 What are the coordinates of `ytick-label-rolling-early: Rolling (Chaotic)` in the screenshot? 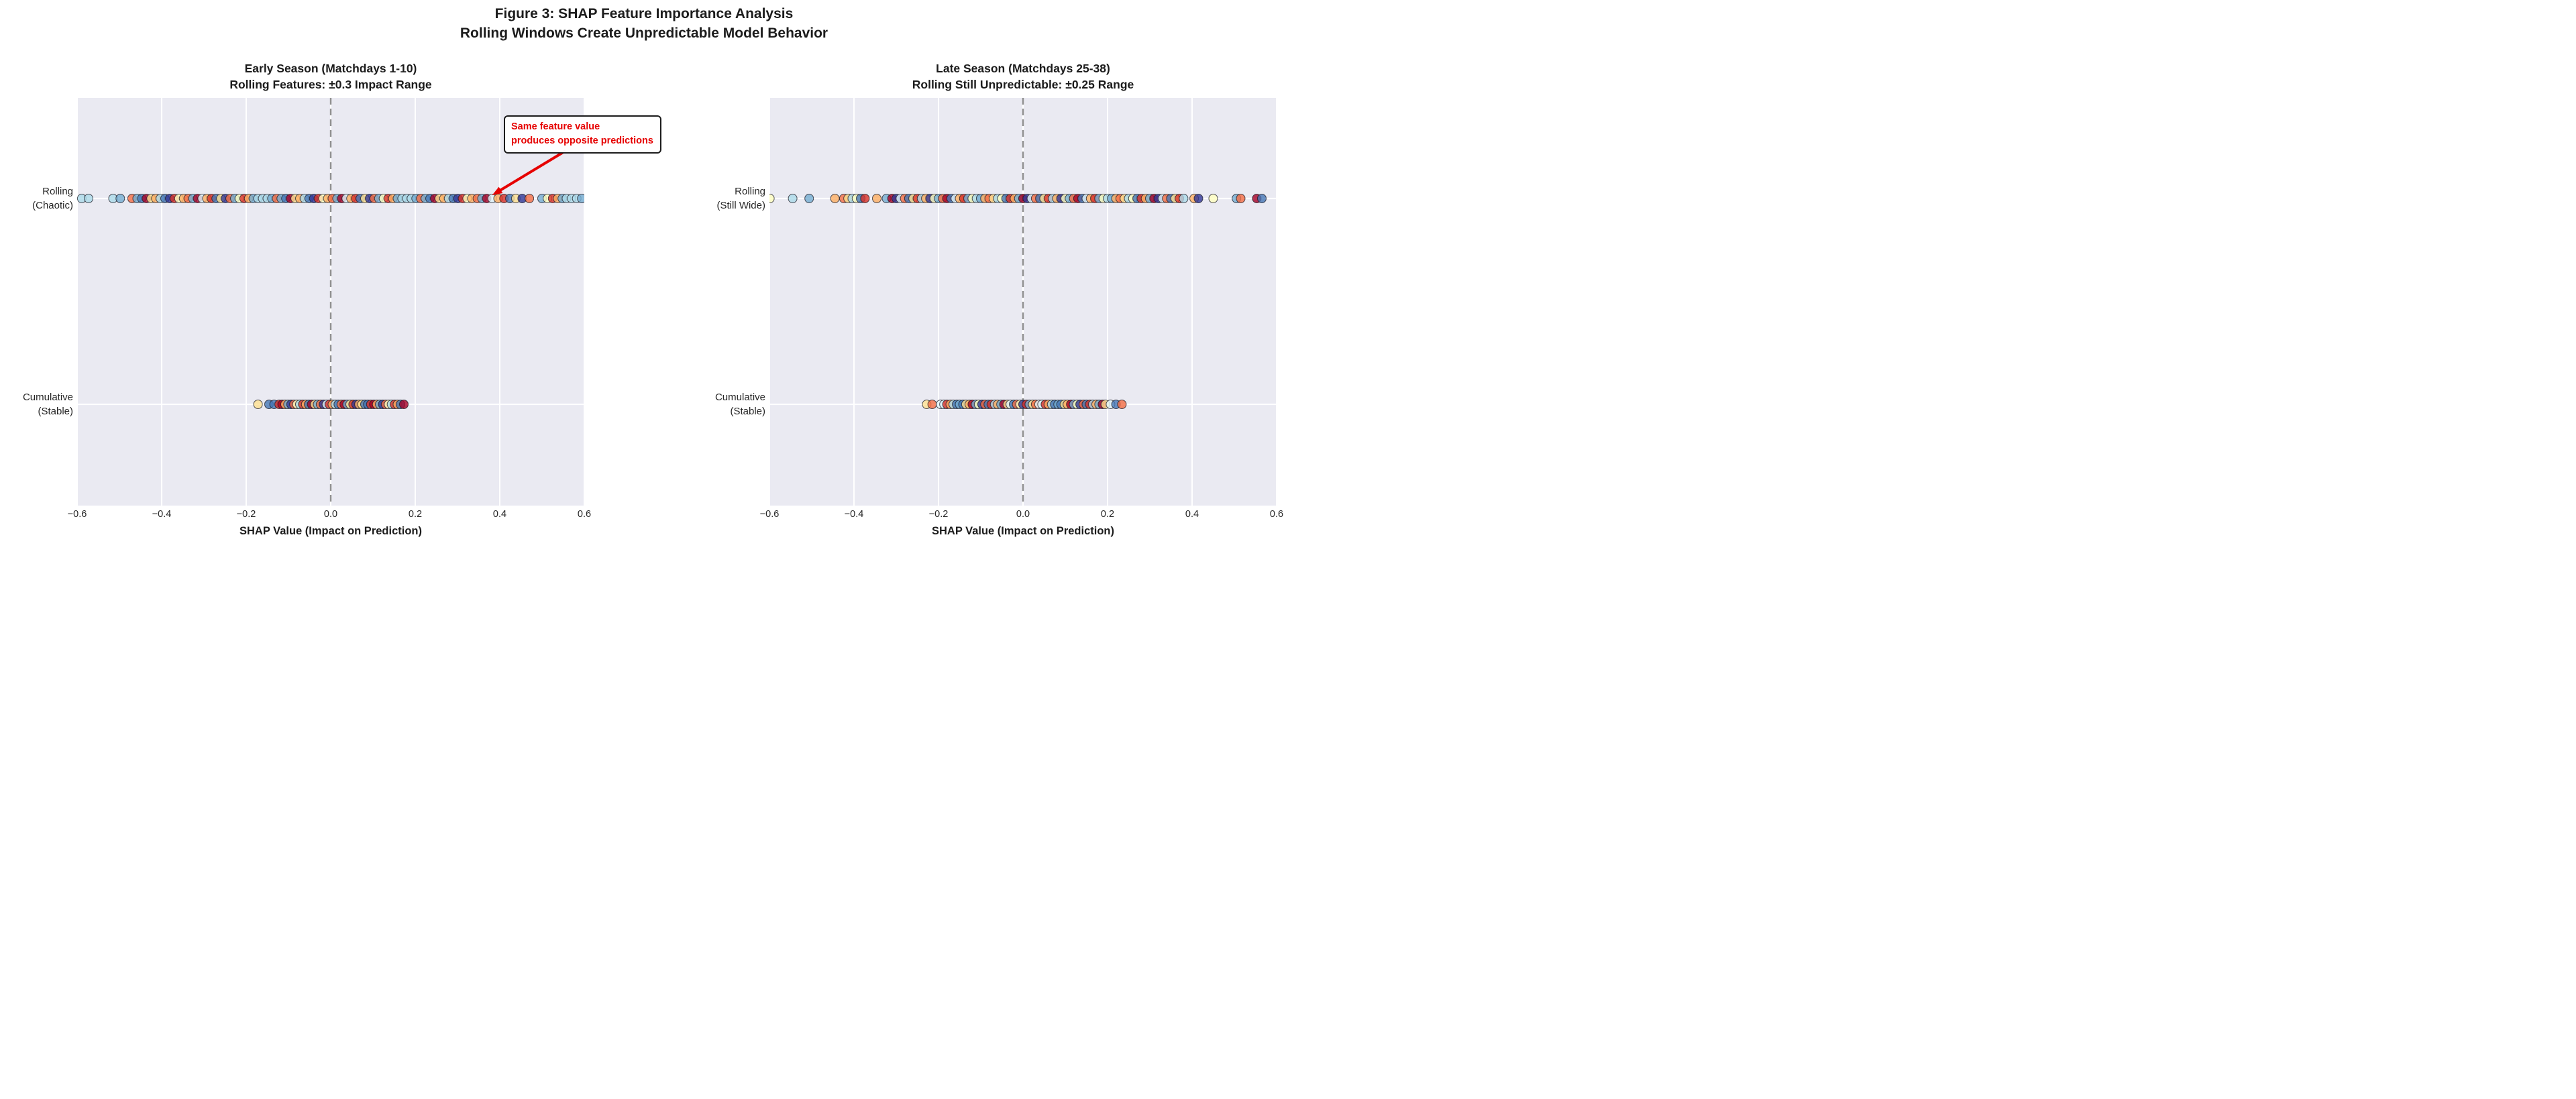 It's located at (36, 198).